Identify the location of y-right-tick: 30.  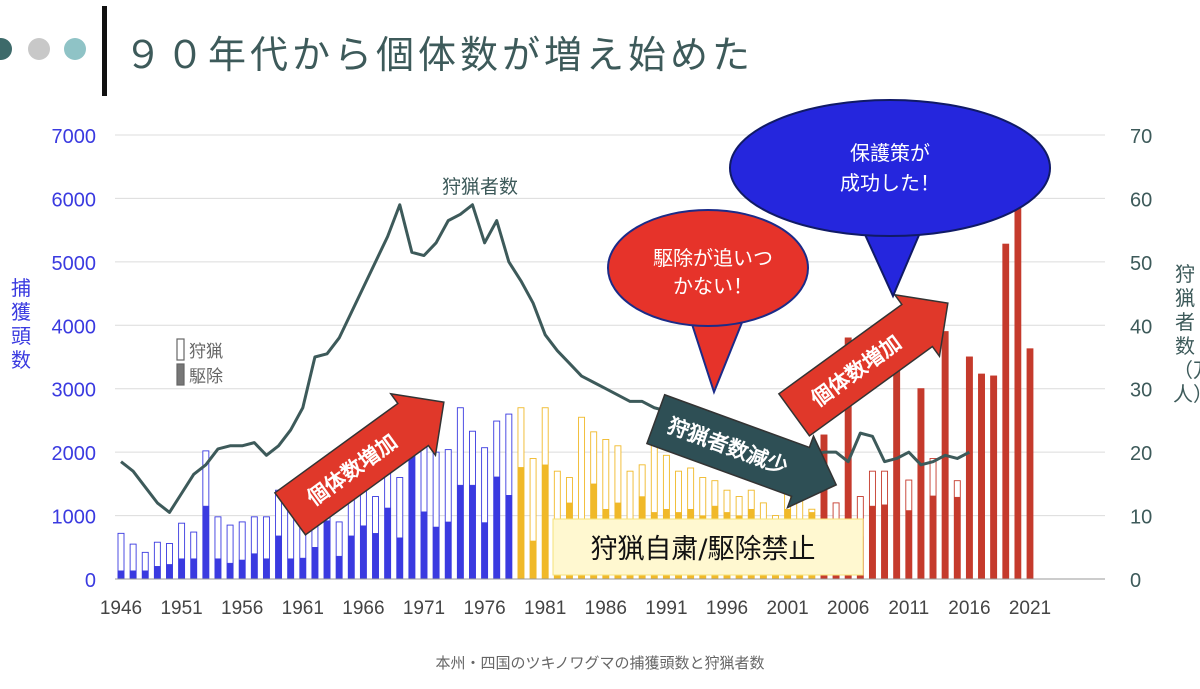
(1141, 391).